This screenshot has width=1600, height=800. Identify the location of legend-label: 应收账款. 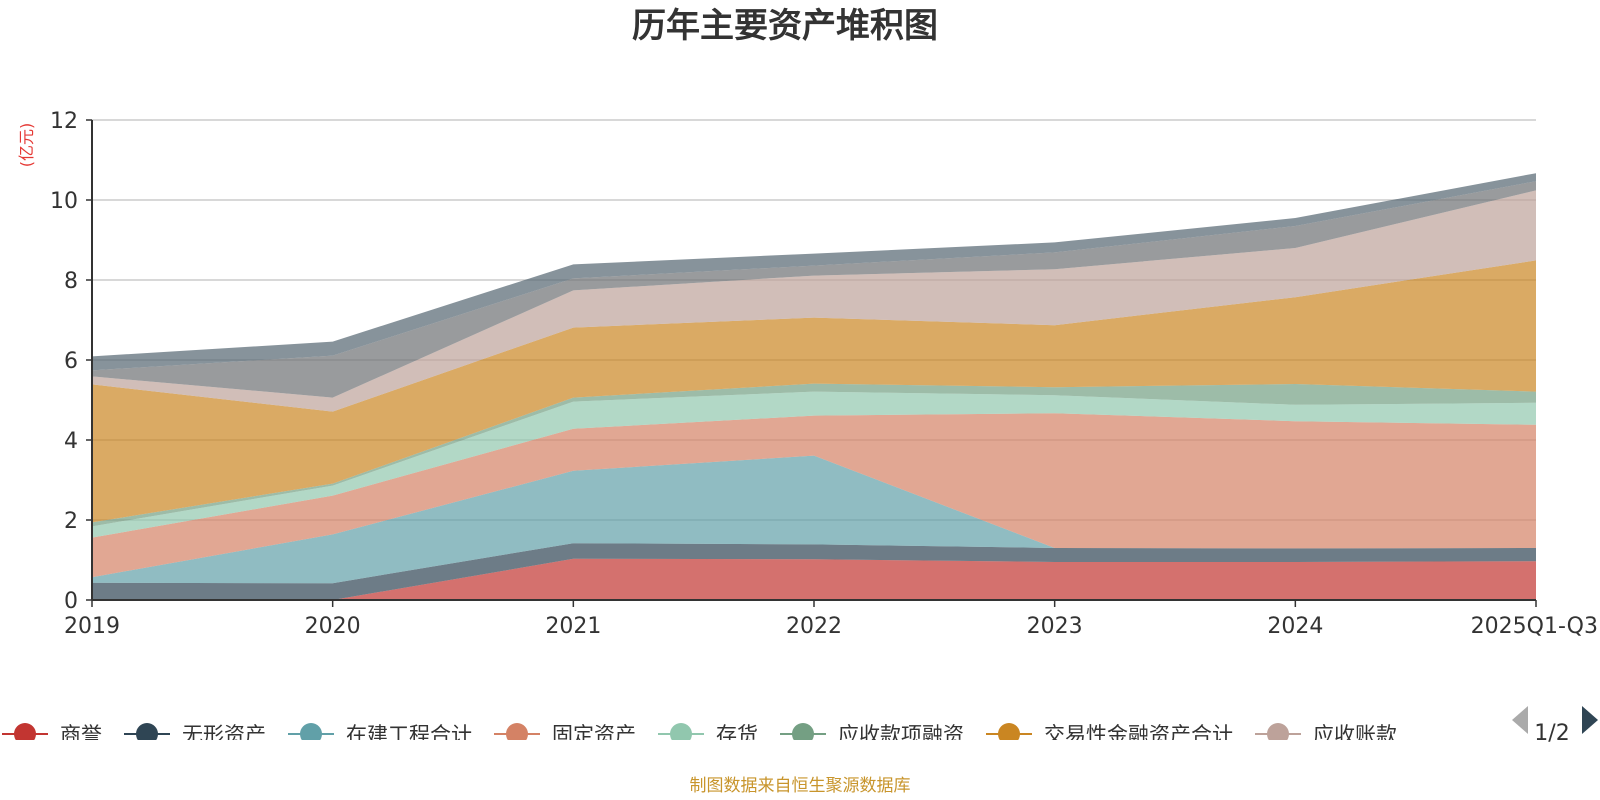
(1355, 735).